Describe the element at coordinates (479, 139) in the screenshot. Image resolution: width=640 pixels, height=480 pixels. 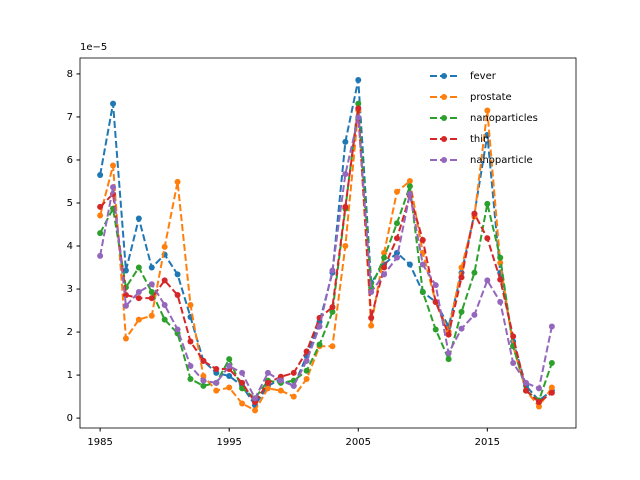
I see `legend-label: thin` at that location.